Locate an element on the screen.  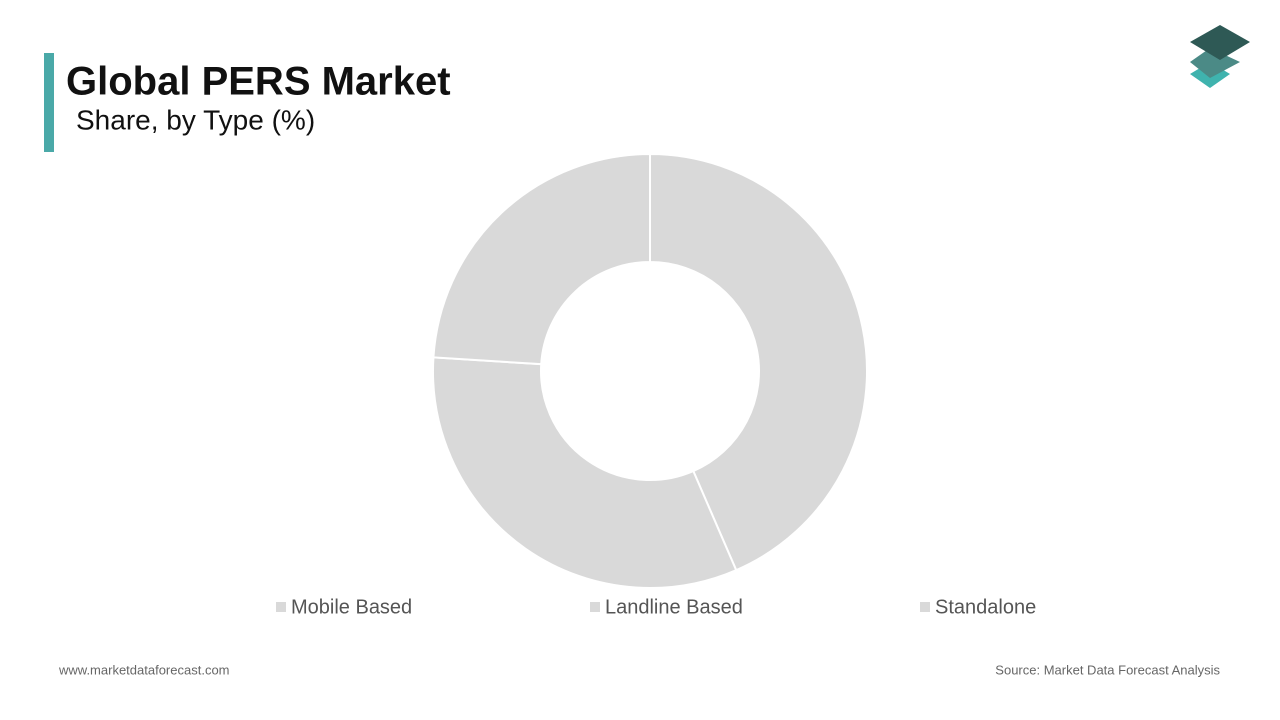
legend-label: Landline Based is located at coordinates (674, 607).